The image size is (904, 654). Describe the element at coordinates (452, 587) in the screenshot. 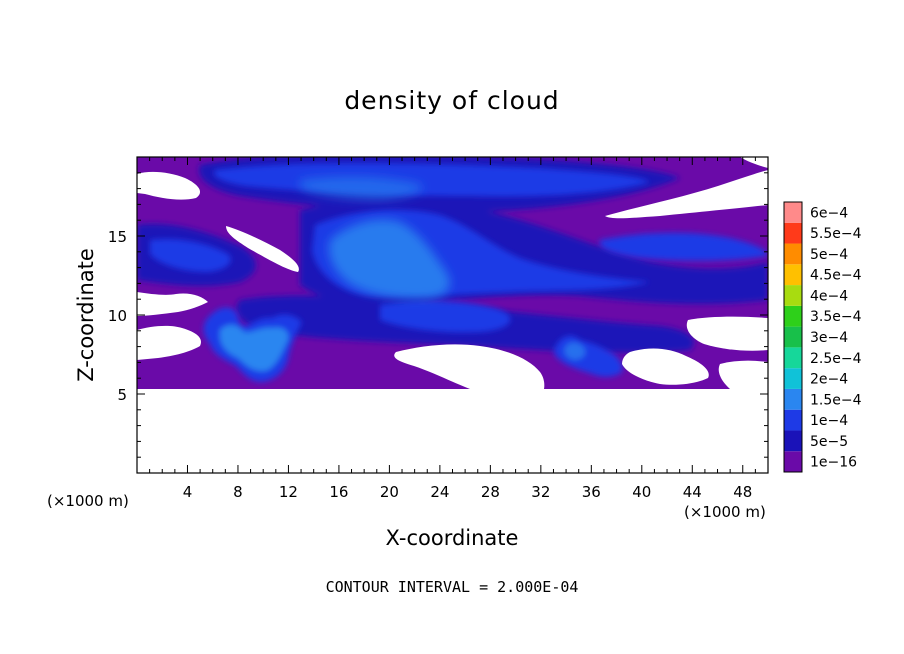

I see `contour-interval-note: CONTOUR INTERVAL = 2.000E-04` at that location.